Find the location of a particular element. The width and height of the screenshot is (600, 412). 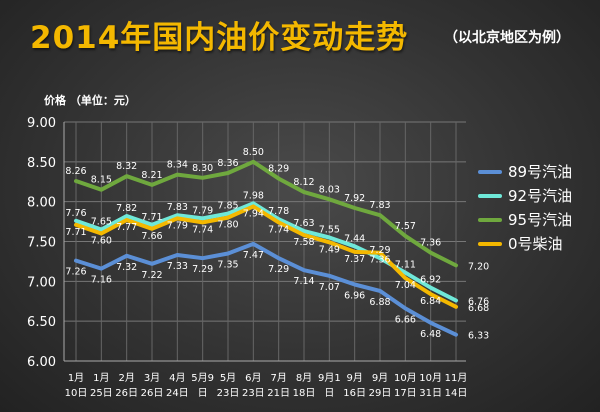

data-label: 6.76 is located at coordinates (478, 301).